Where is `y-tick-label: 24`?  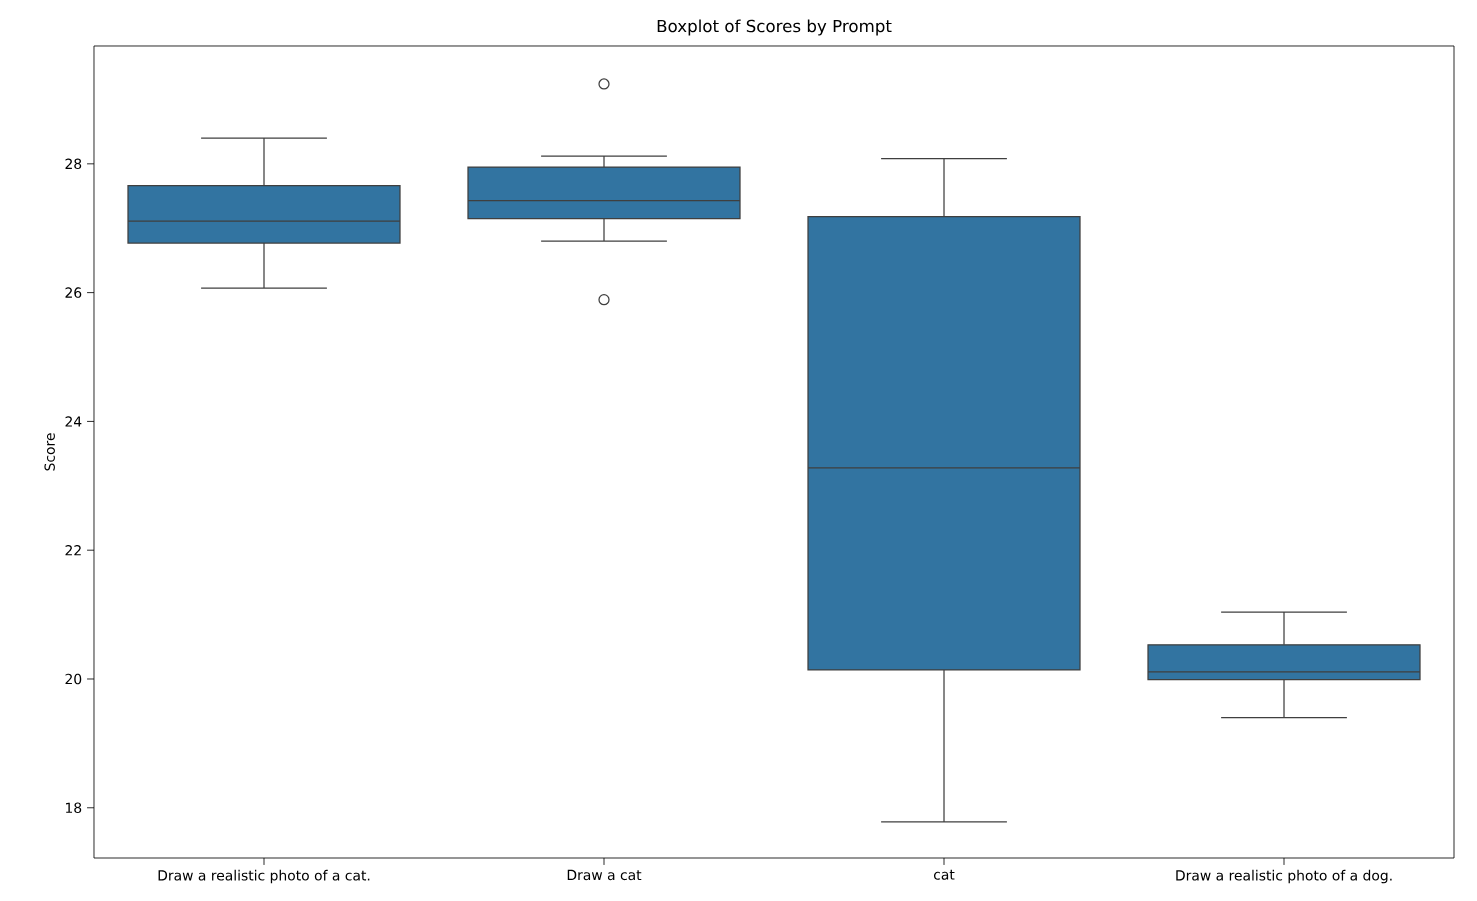
y-tick-label: 24 is located at coordinates (73, 421).